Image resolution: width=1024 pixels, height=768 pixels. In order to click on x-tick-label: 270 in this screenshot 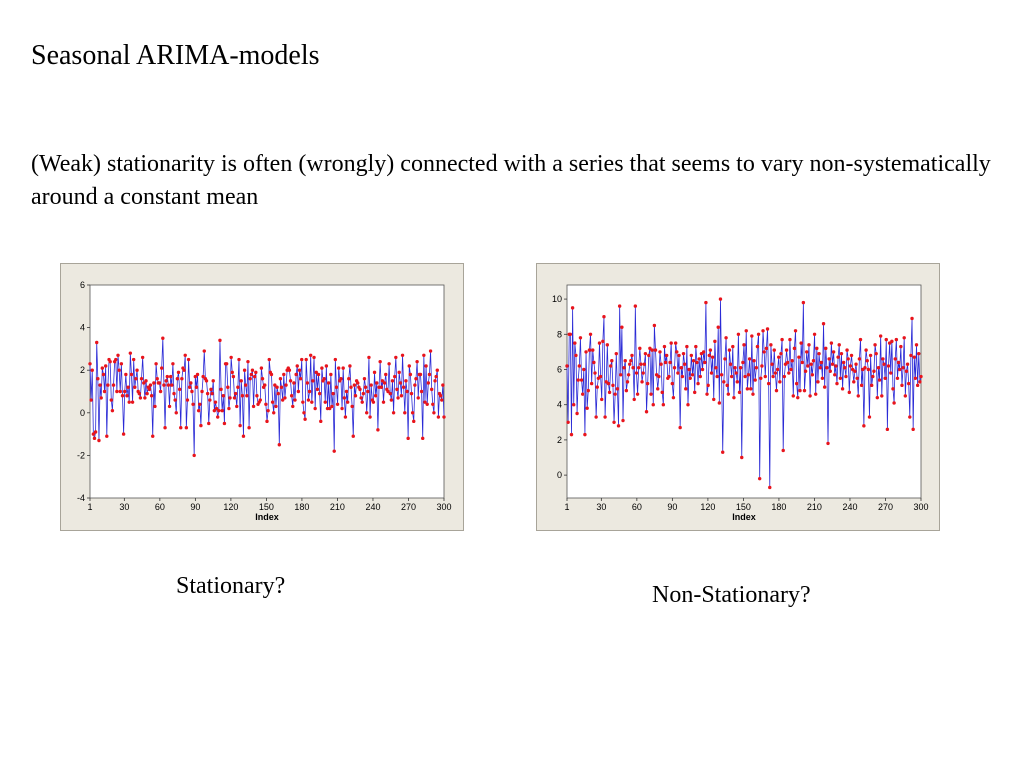, I will do `click(885, 507)`.